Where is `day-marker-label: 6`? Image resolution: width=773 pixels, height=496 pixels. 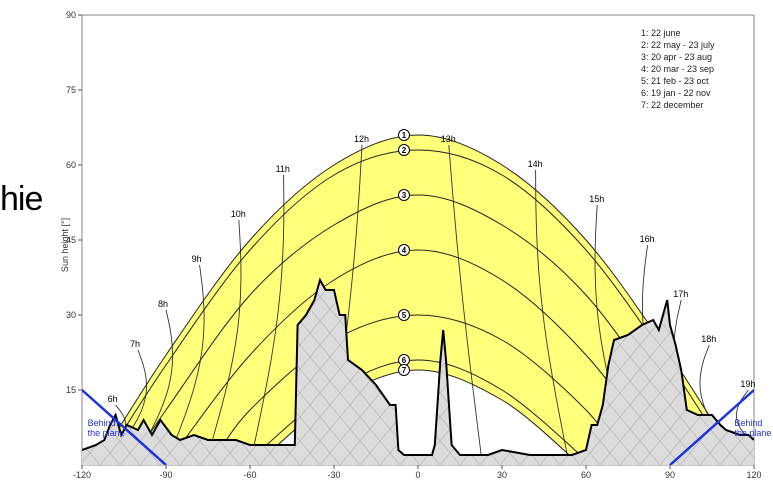
day-marker-label: 6 is located at coordinates (404, 360).